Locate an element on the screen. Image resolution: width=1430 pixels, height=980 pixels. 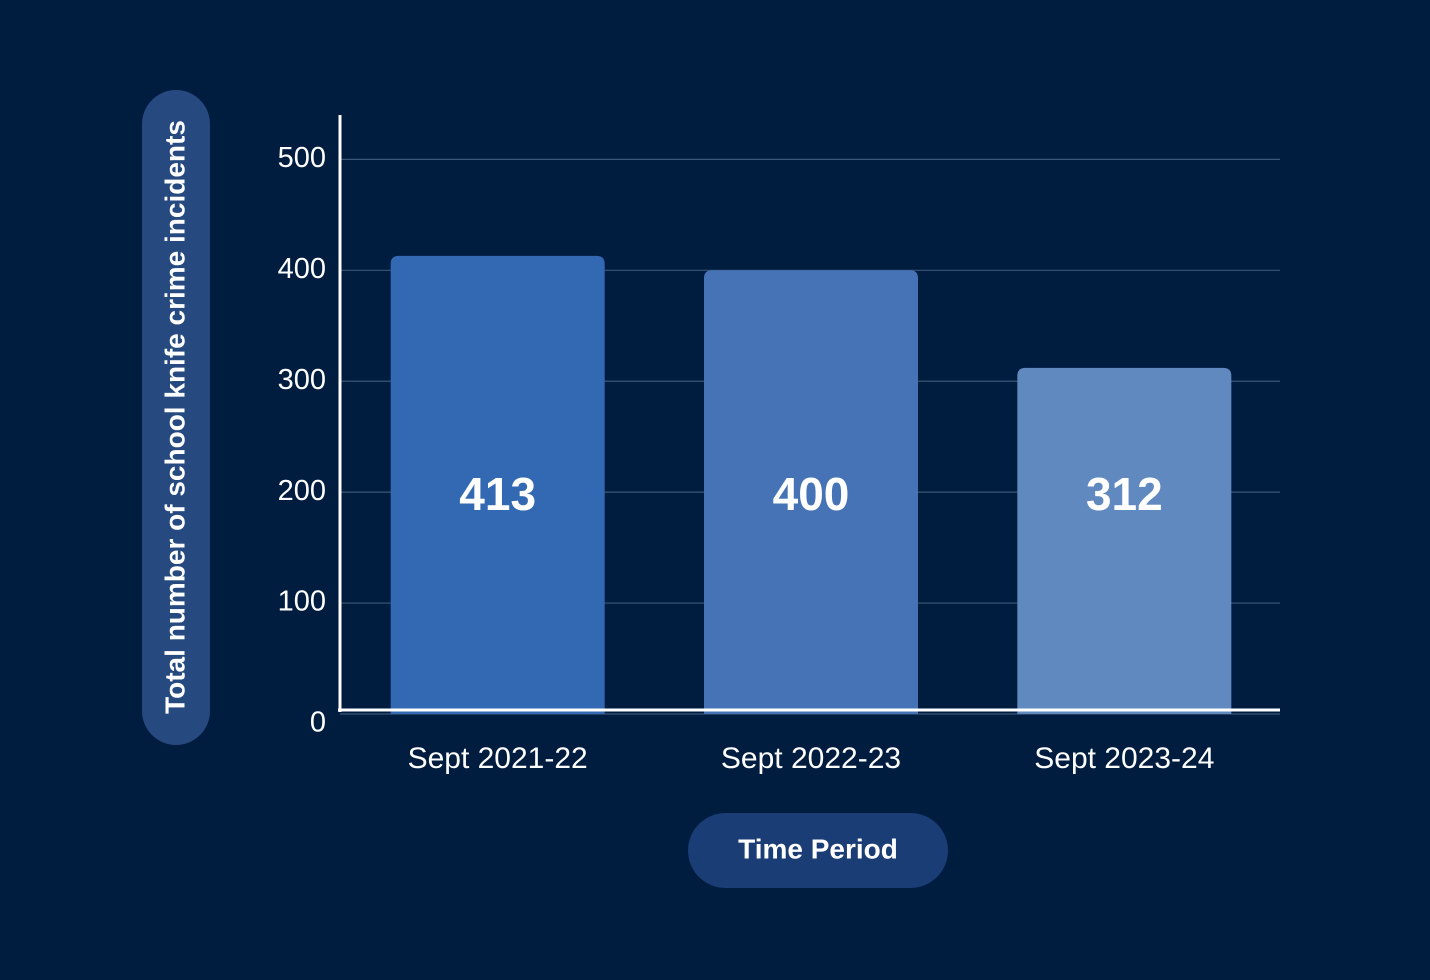
y-tick-label: 0 is located at coordinates (318, 723).